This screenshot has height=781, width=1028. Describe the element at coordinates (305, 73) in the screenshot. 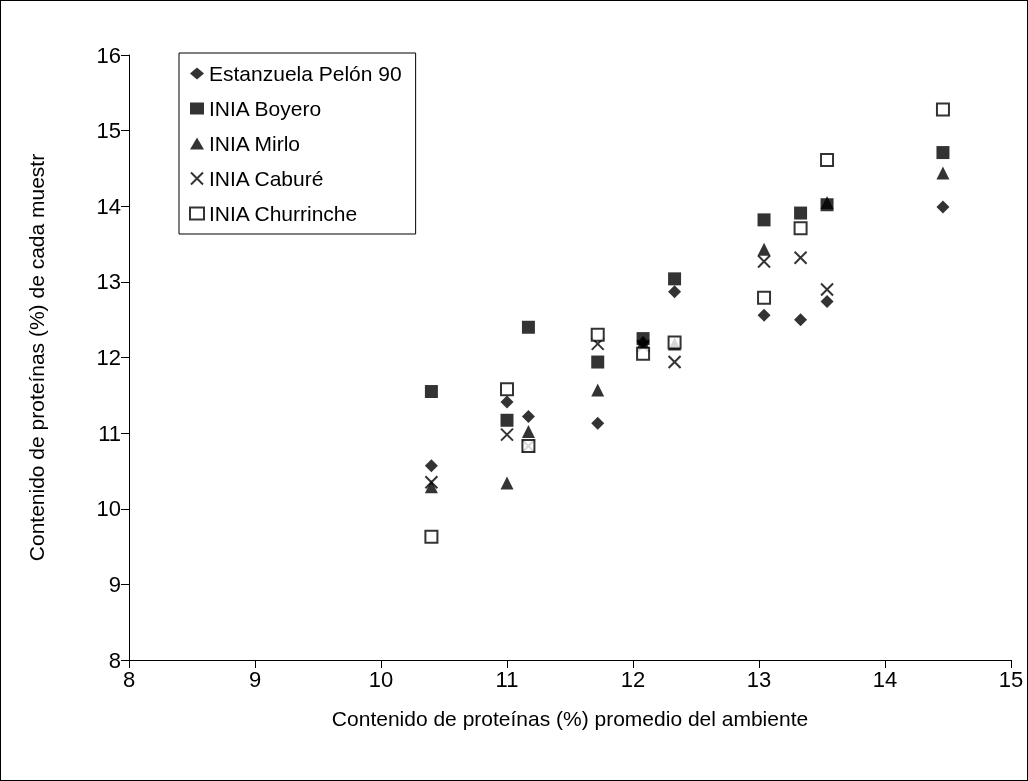

I see `legend-label: Estanzuela Pelón 90` at that location.